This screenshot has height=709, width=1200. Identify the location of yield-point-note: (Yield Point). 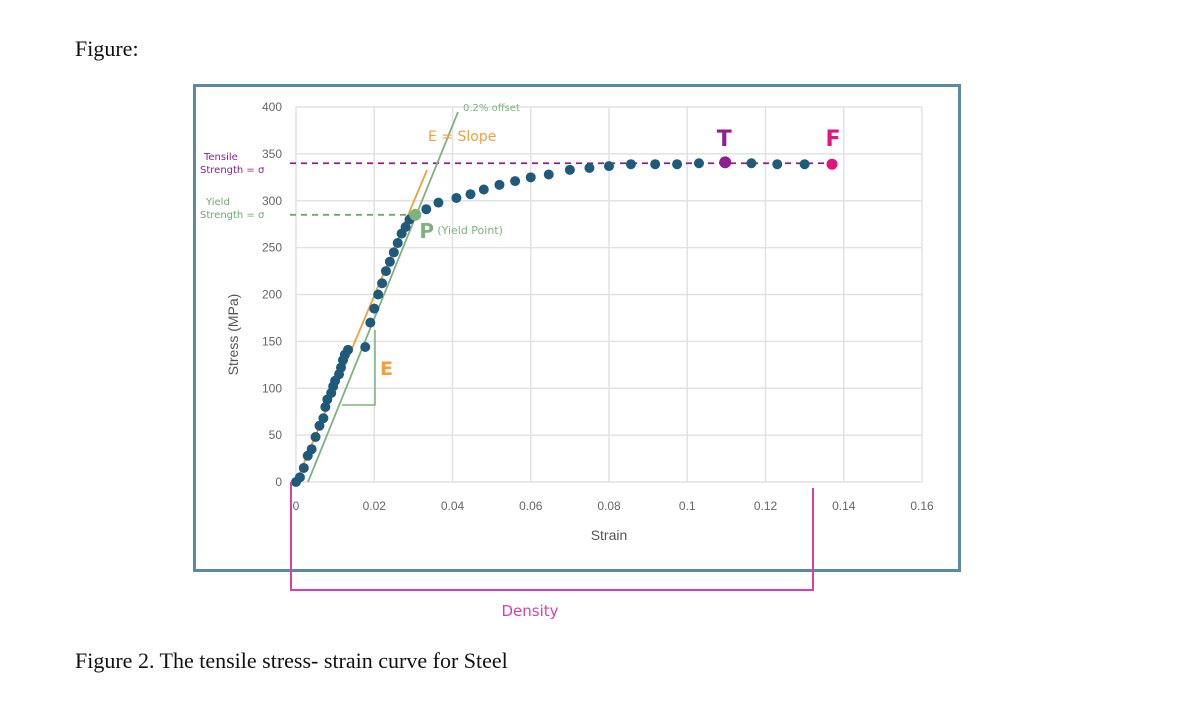
(470, 230).